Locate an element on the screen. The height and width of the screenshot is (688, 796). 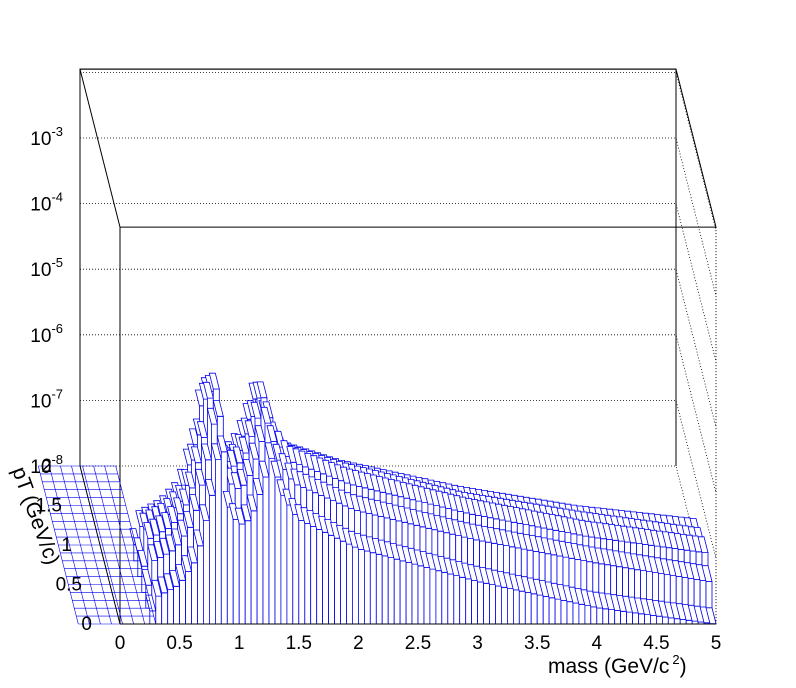
y-tick-label: 0.5 is located at coordinates (69, 585).